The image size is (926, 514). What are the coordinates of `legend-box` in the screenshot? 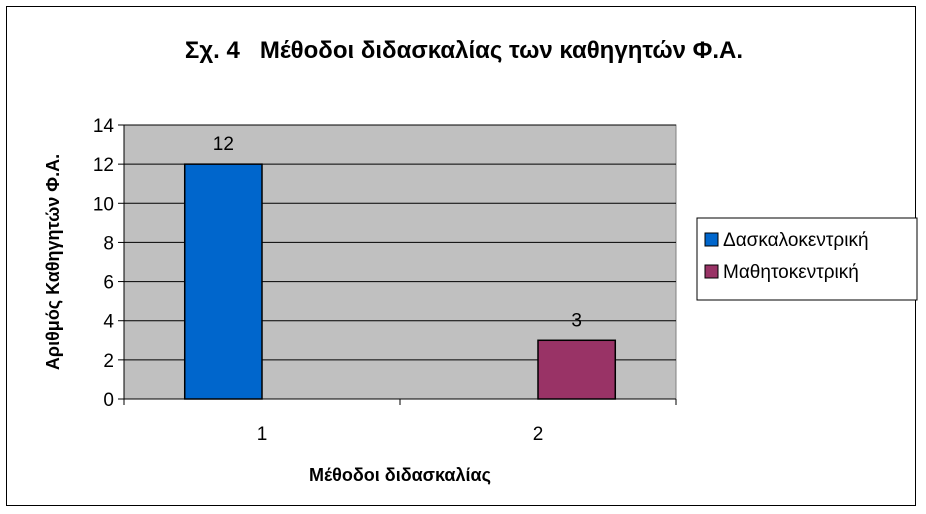 It's located at (807, 259).